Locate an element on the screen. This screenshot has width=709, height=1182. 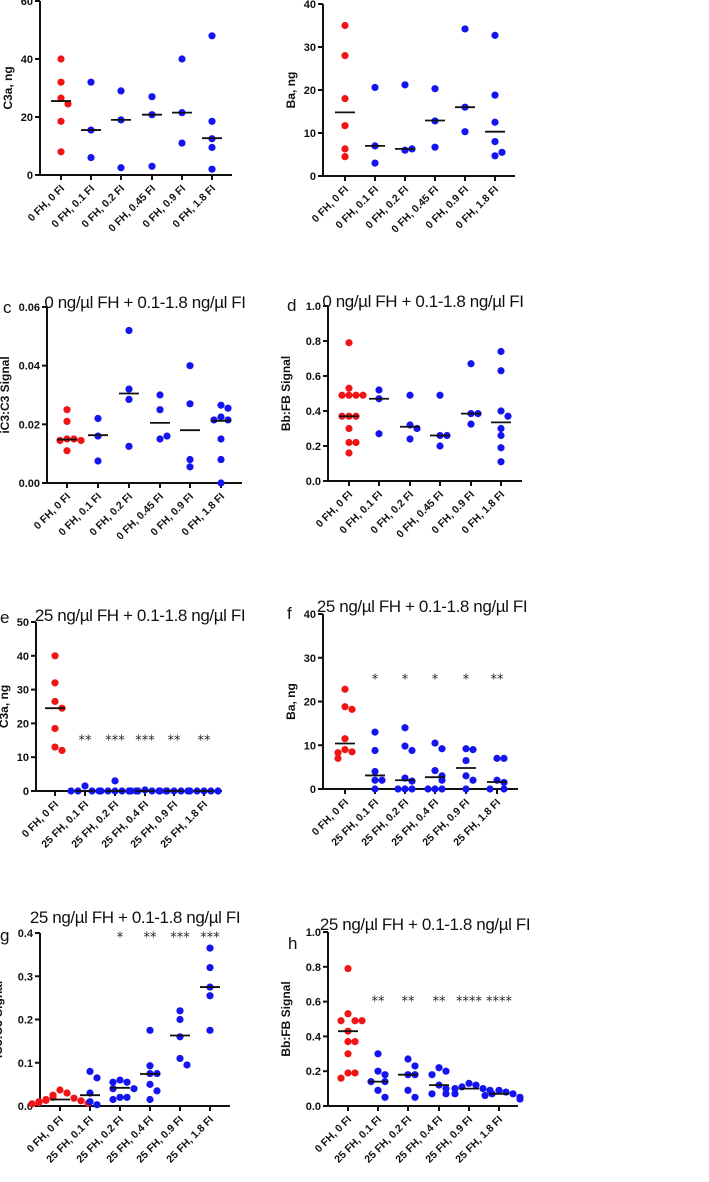
y-tick-label: 0.8 is located at coordinates (313, 968).